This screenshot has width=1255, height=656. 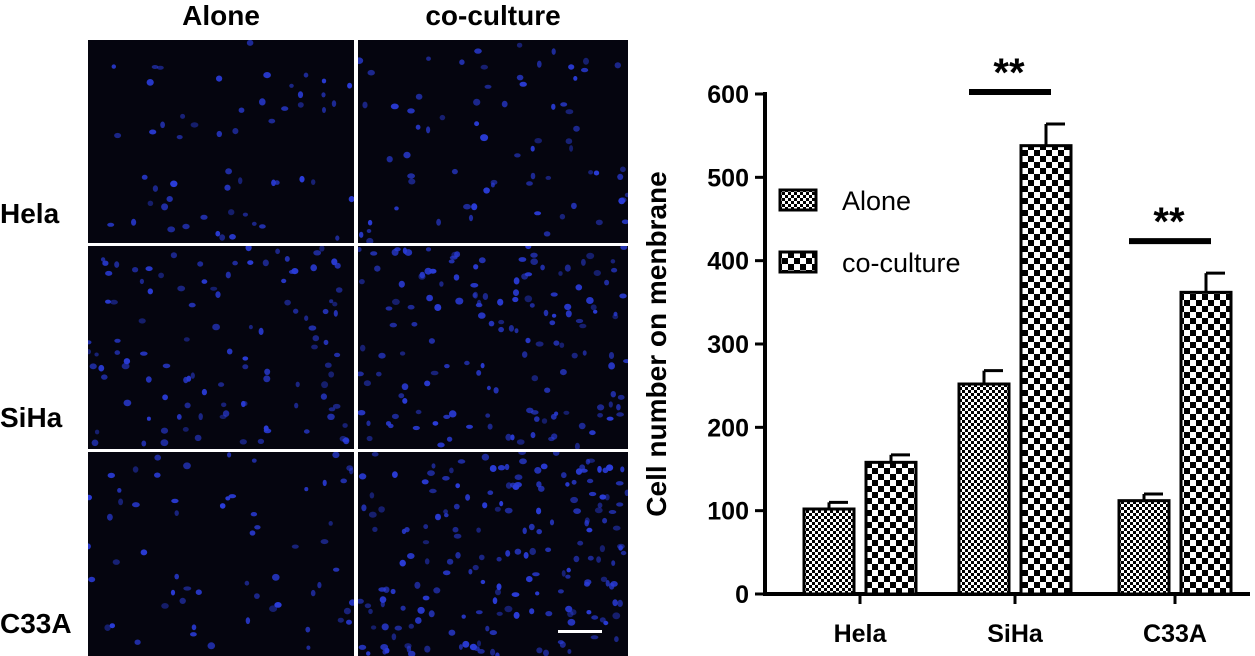 I want to click on y-tick-label: 200, so click(x=728, y=428).